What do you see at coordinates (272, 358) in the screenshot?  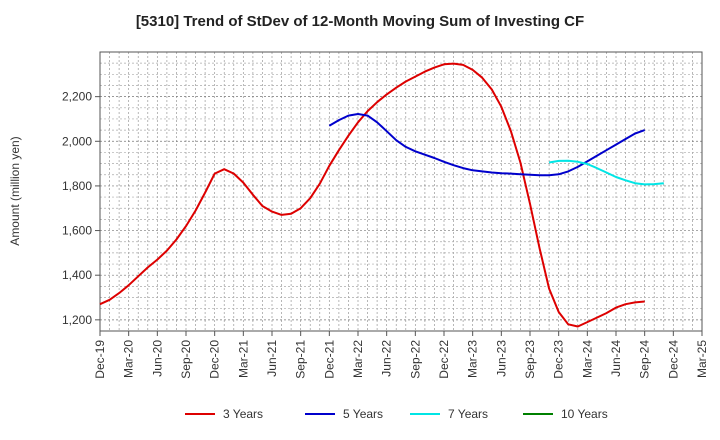 I see `x-tick-label: Jun-21` at bounding box center [272, 358].